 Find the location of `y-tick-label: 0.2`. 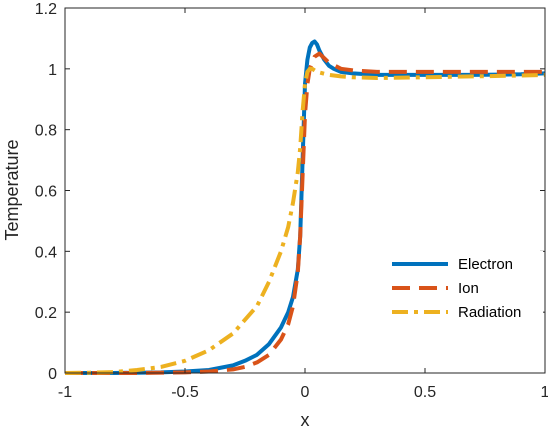

y-tick-label: 0.2 is located at coordinates (46, 313).